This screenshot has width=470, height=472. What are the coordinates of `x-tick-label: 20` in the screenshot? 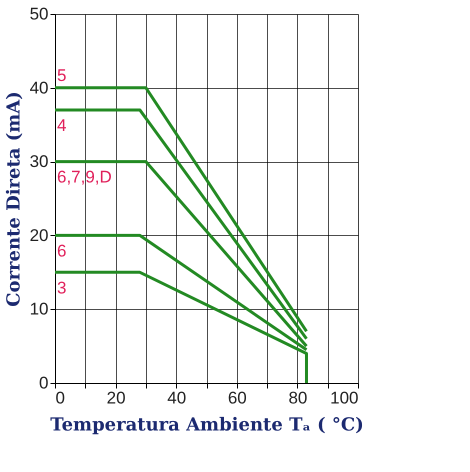 It's located at (116, 398).